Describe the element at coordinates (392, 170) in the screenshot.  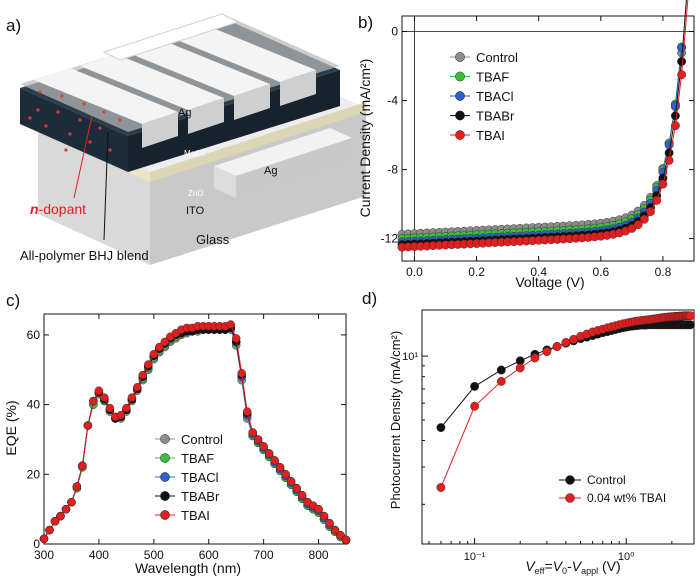
I see `y-tick-label: -8` at that location.